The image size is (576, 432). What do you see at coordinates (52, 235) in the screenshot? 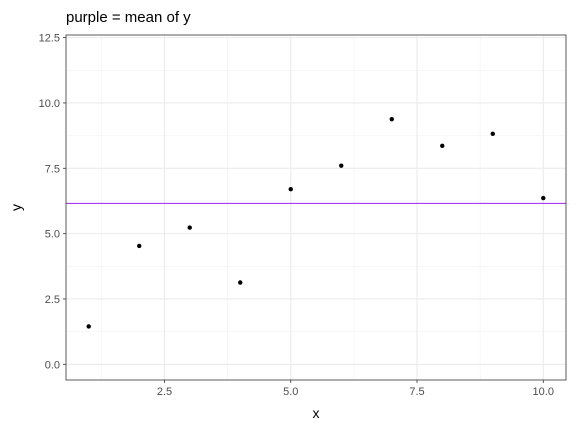
I see `y-tick-label: 5.0` at bounding box center [52, 235].